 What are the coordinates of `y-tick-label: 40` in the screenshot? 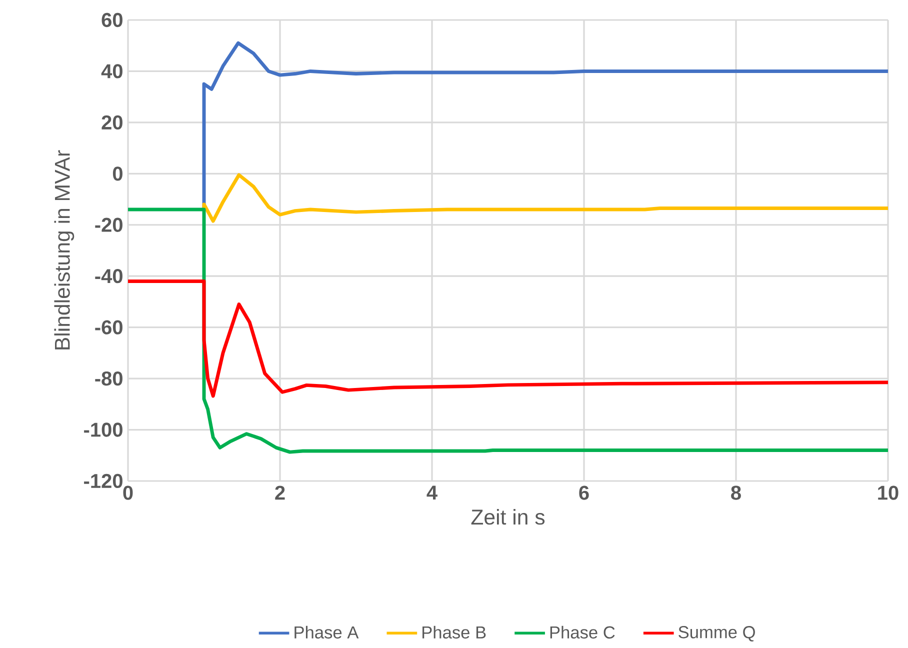 It's located at (111, 71).